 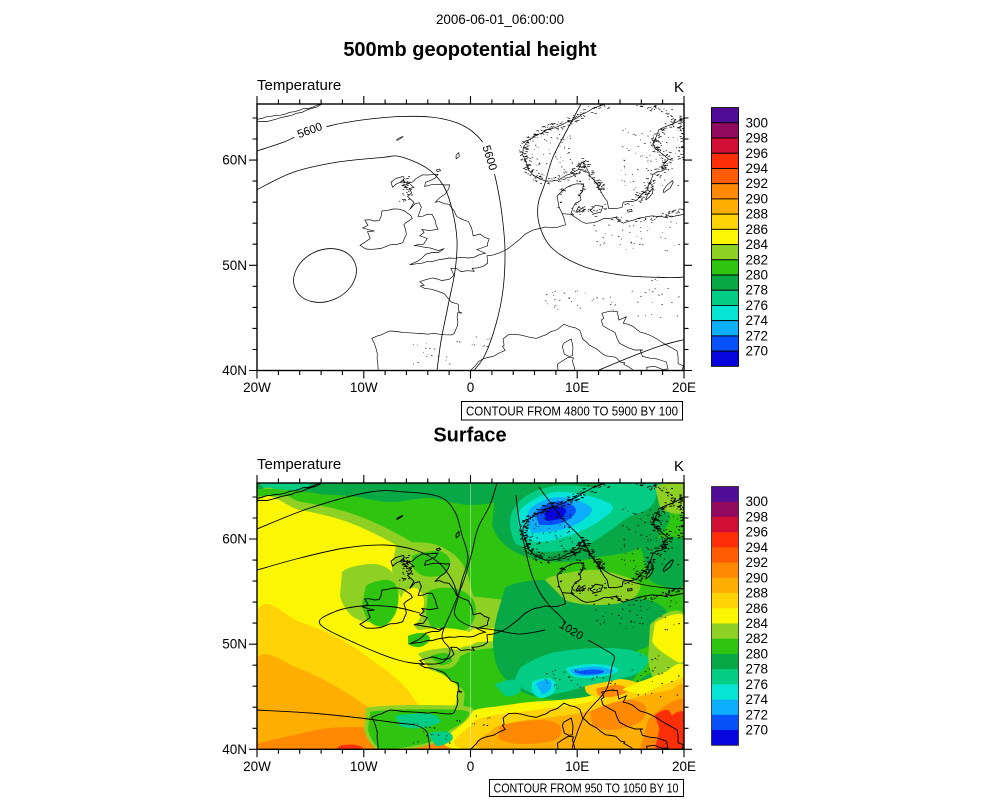 I want to click on svg-text: Surface, so click(x=469, y=436).